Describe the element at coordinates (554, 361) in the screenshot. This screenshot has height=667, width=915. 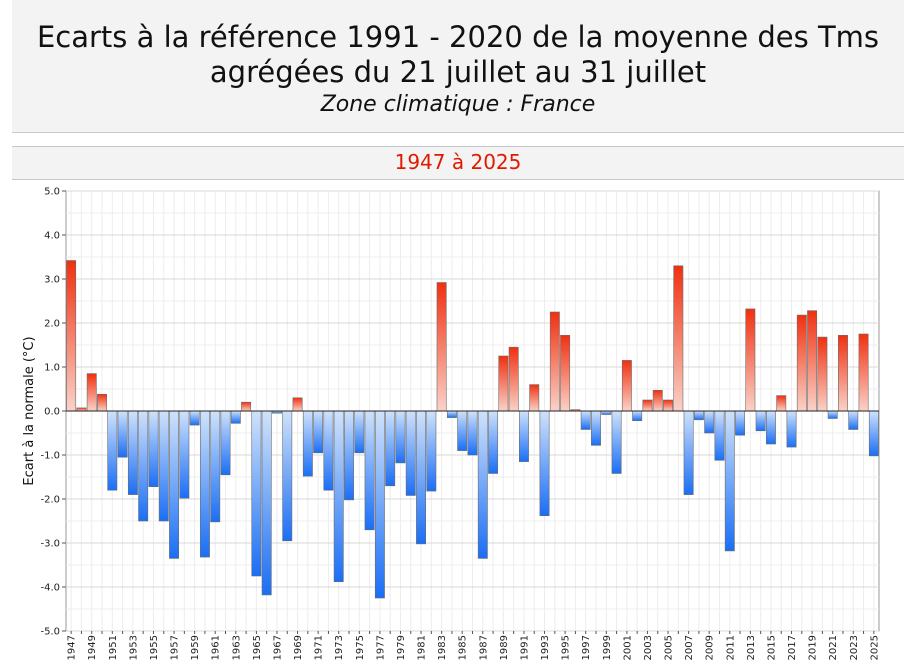
I see `bar-1994` at that location.